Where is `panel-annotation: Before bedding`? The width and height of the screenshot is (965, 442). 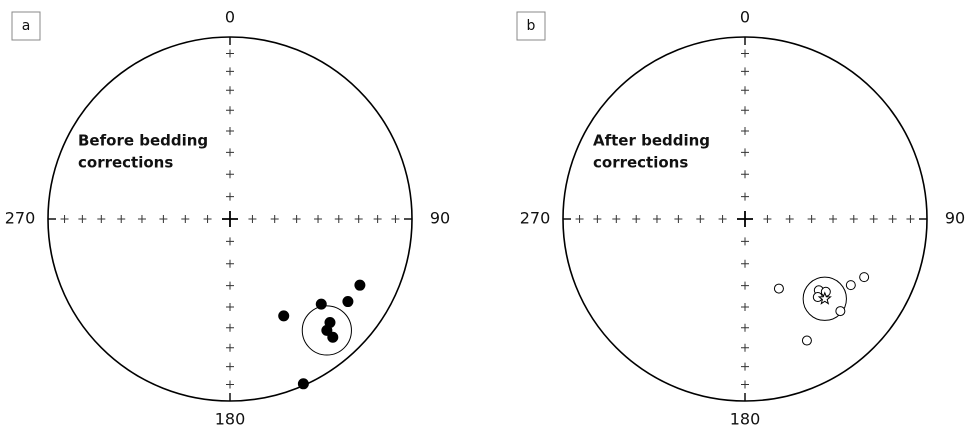
panel-annotation: Before bedding is located at coordinates (143, 141).